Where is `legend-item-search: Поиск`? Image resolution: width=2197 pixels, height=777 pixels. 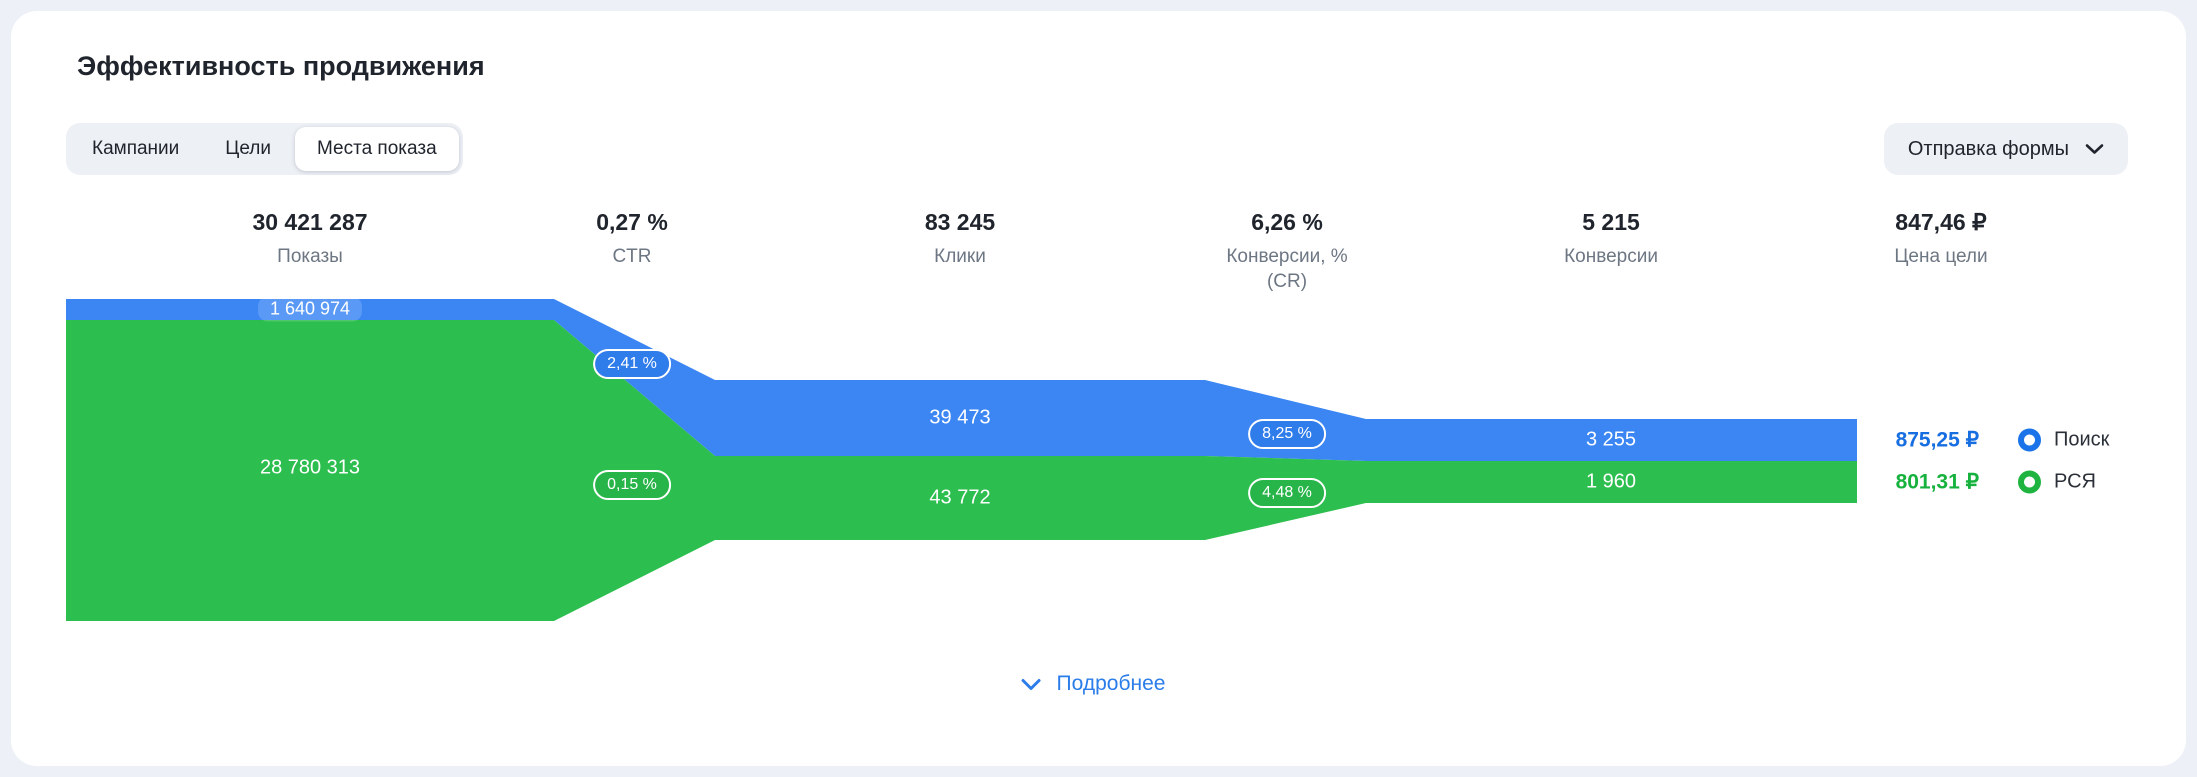 legend-item-search: Поиск is located at coordinates (2064, 440).